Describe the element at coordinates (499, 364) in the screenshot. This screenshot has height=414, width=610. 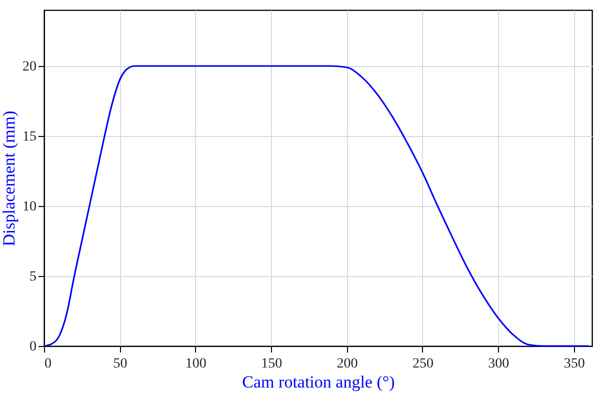
I see `x-tick-label: 300` at that location.